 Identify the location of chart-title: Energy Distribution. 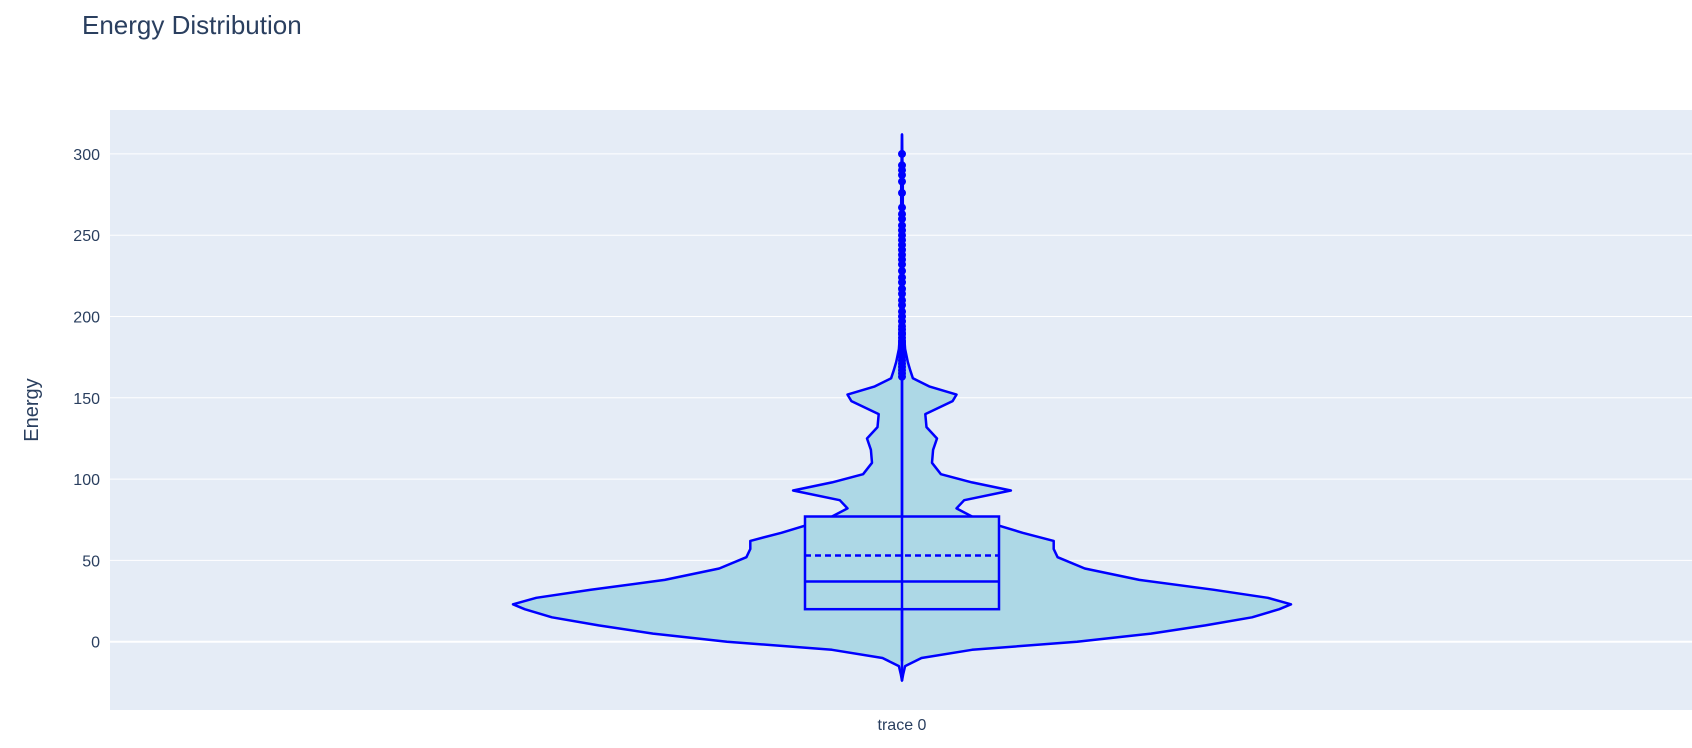
(192, 25).